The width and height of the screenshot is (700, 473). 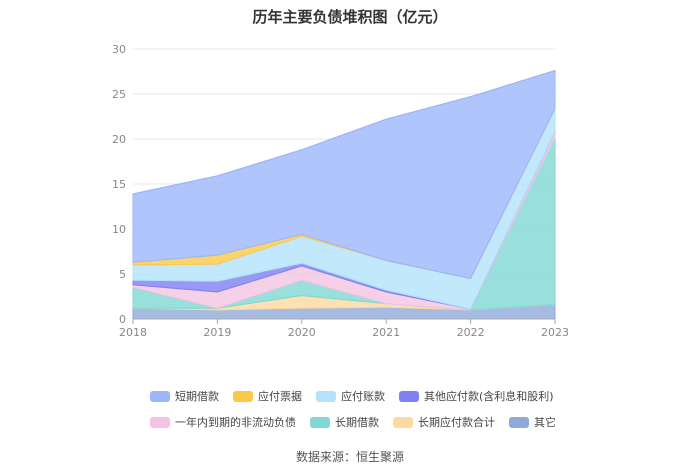 I want to click on y-tick-label: 25, so click(x=119, y=94).